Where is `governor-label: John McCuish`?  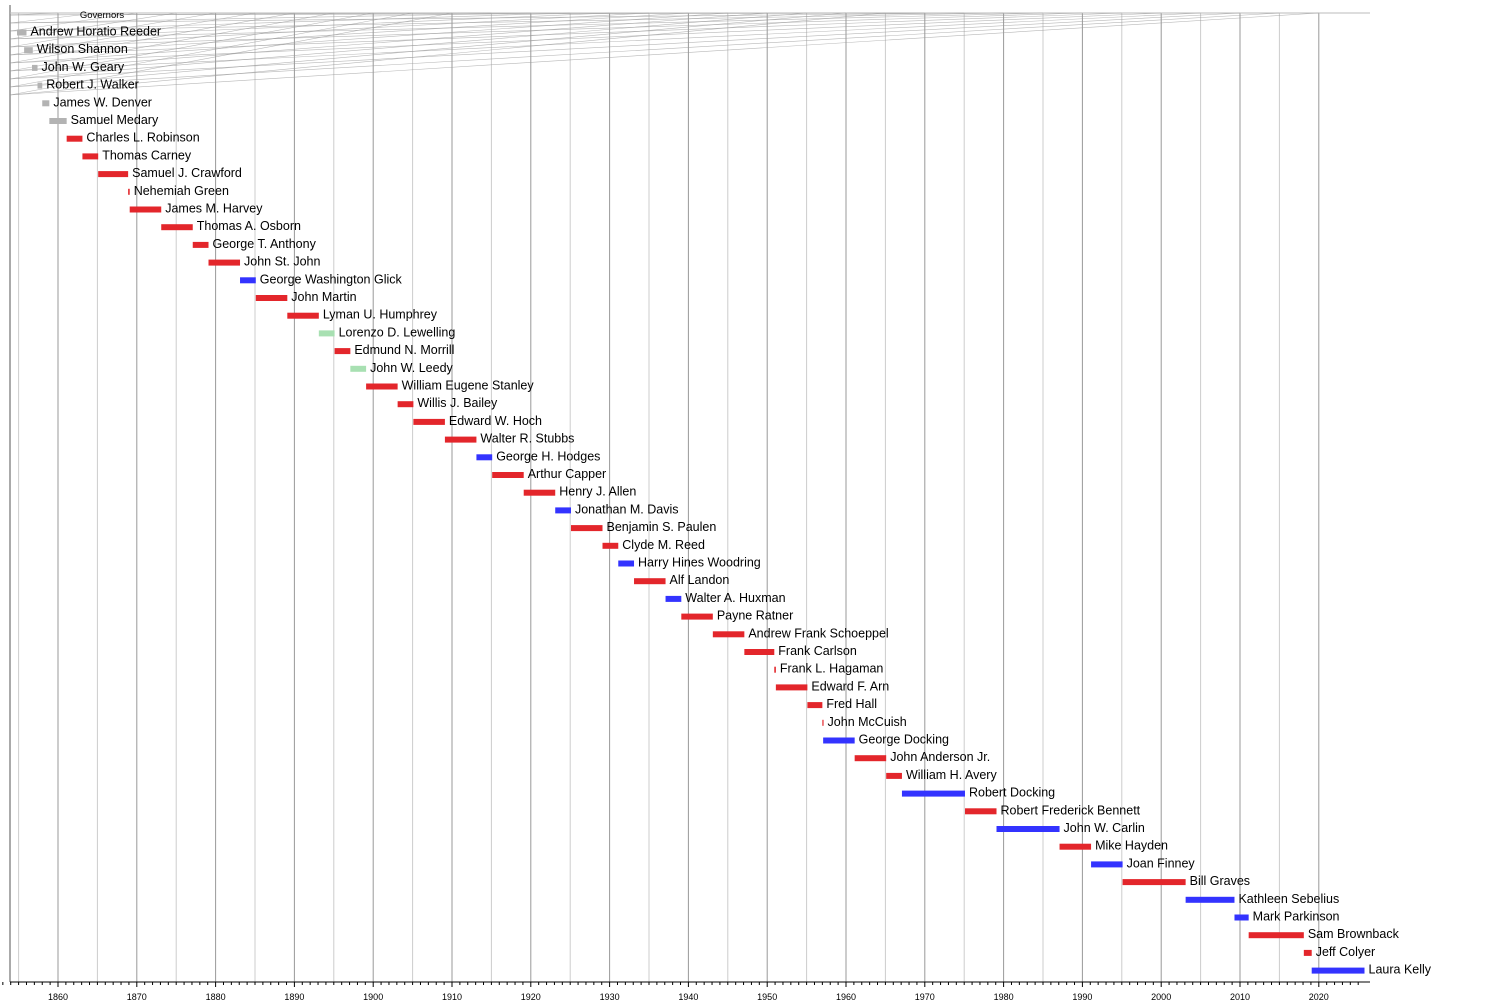
governor-label: John McCuish is located at coordinates (867, 722).